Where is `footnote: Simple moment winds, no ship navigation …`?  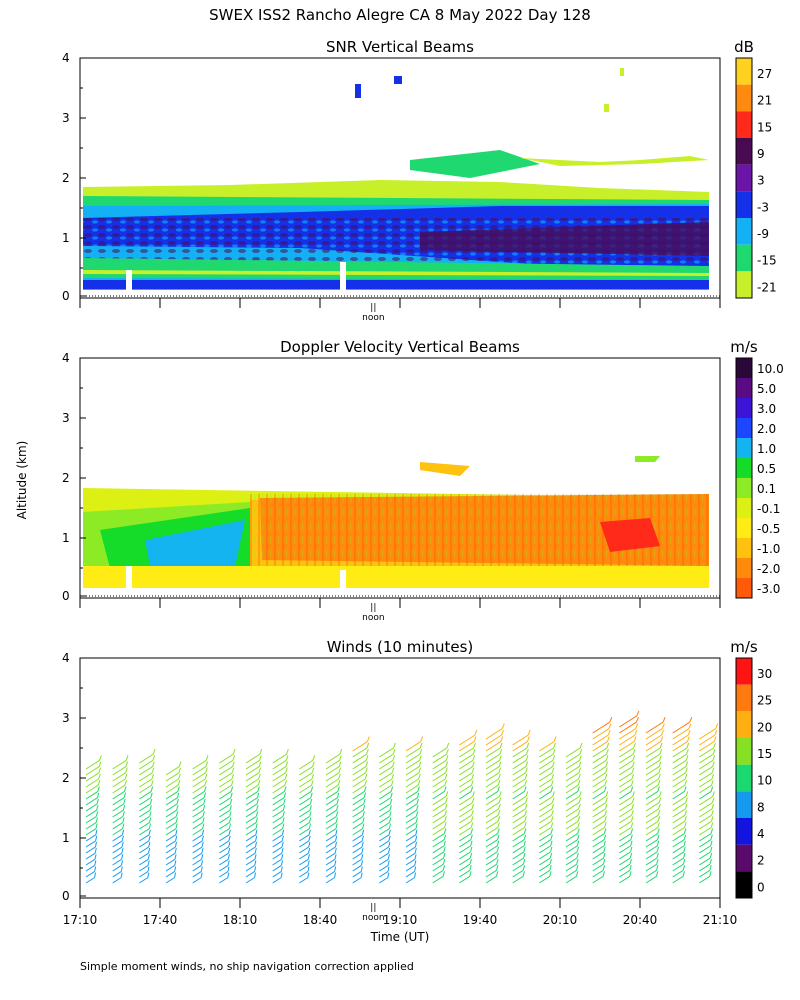
footnote: Simple moment winds, no ship navigation … is located at coordinates (247, 966).